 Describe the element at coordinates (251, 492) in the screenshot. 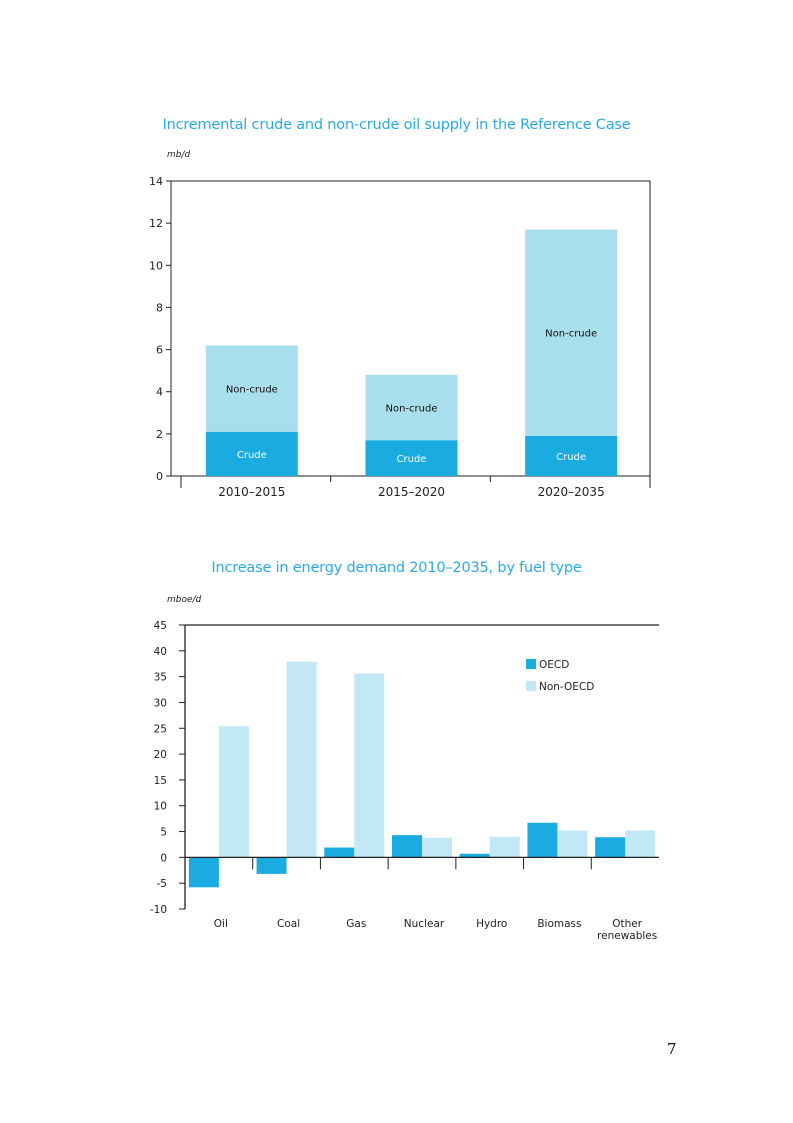

I see `chart1-x-tick-label: 2010–2015` at that location.